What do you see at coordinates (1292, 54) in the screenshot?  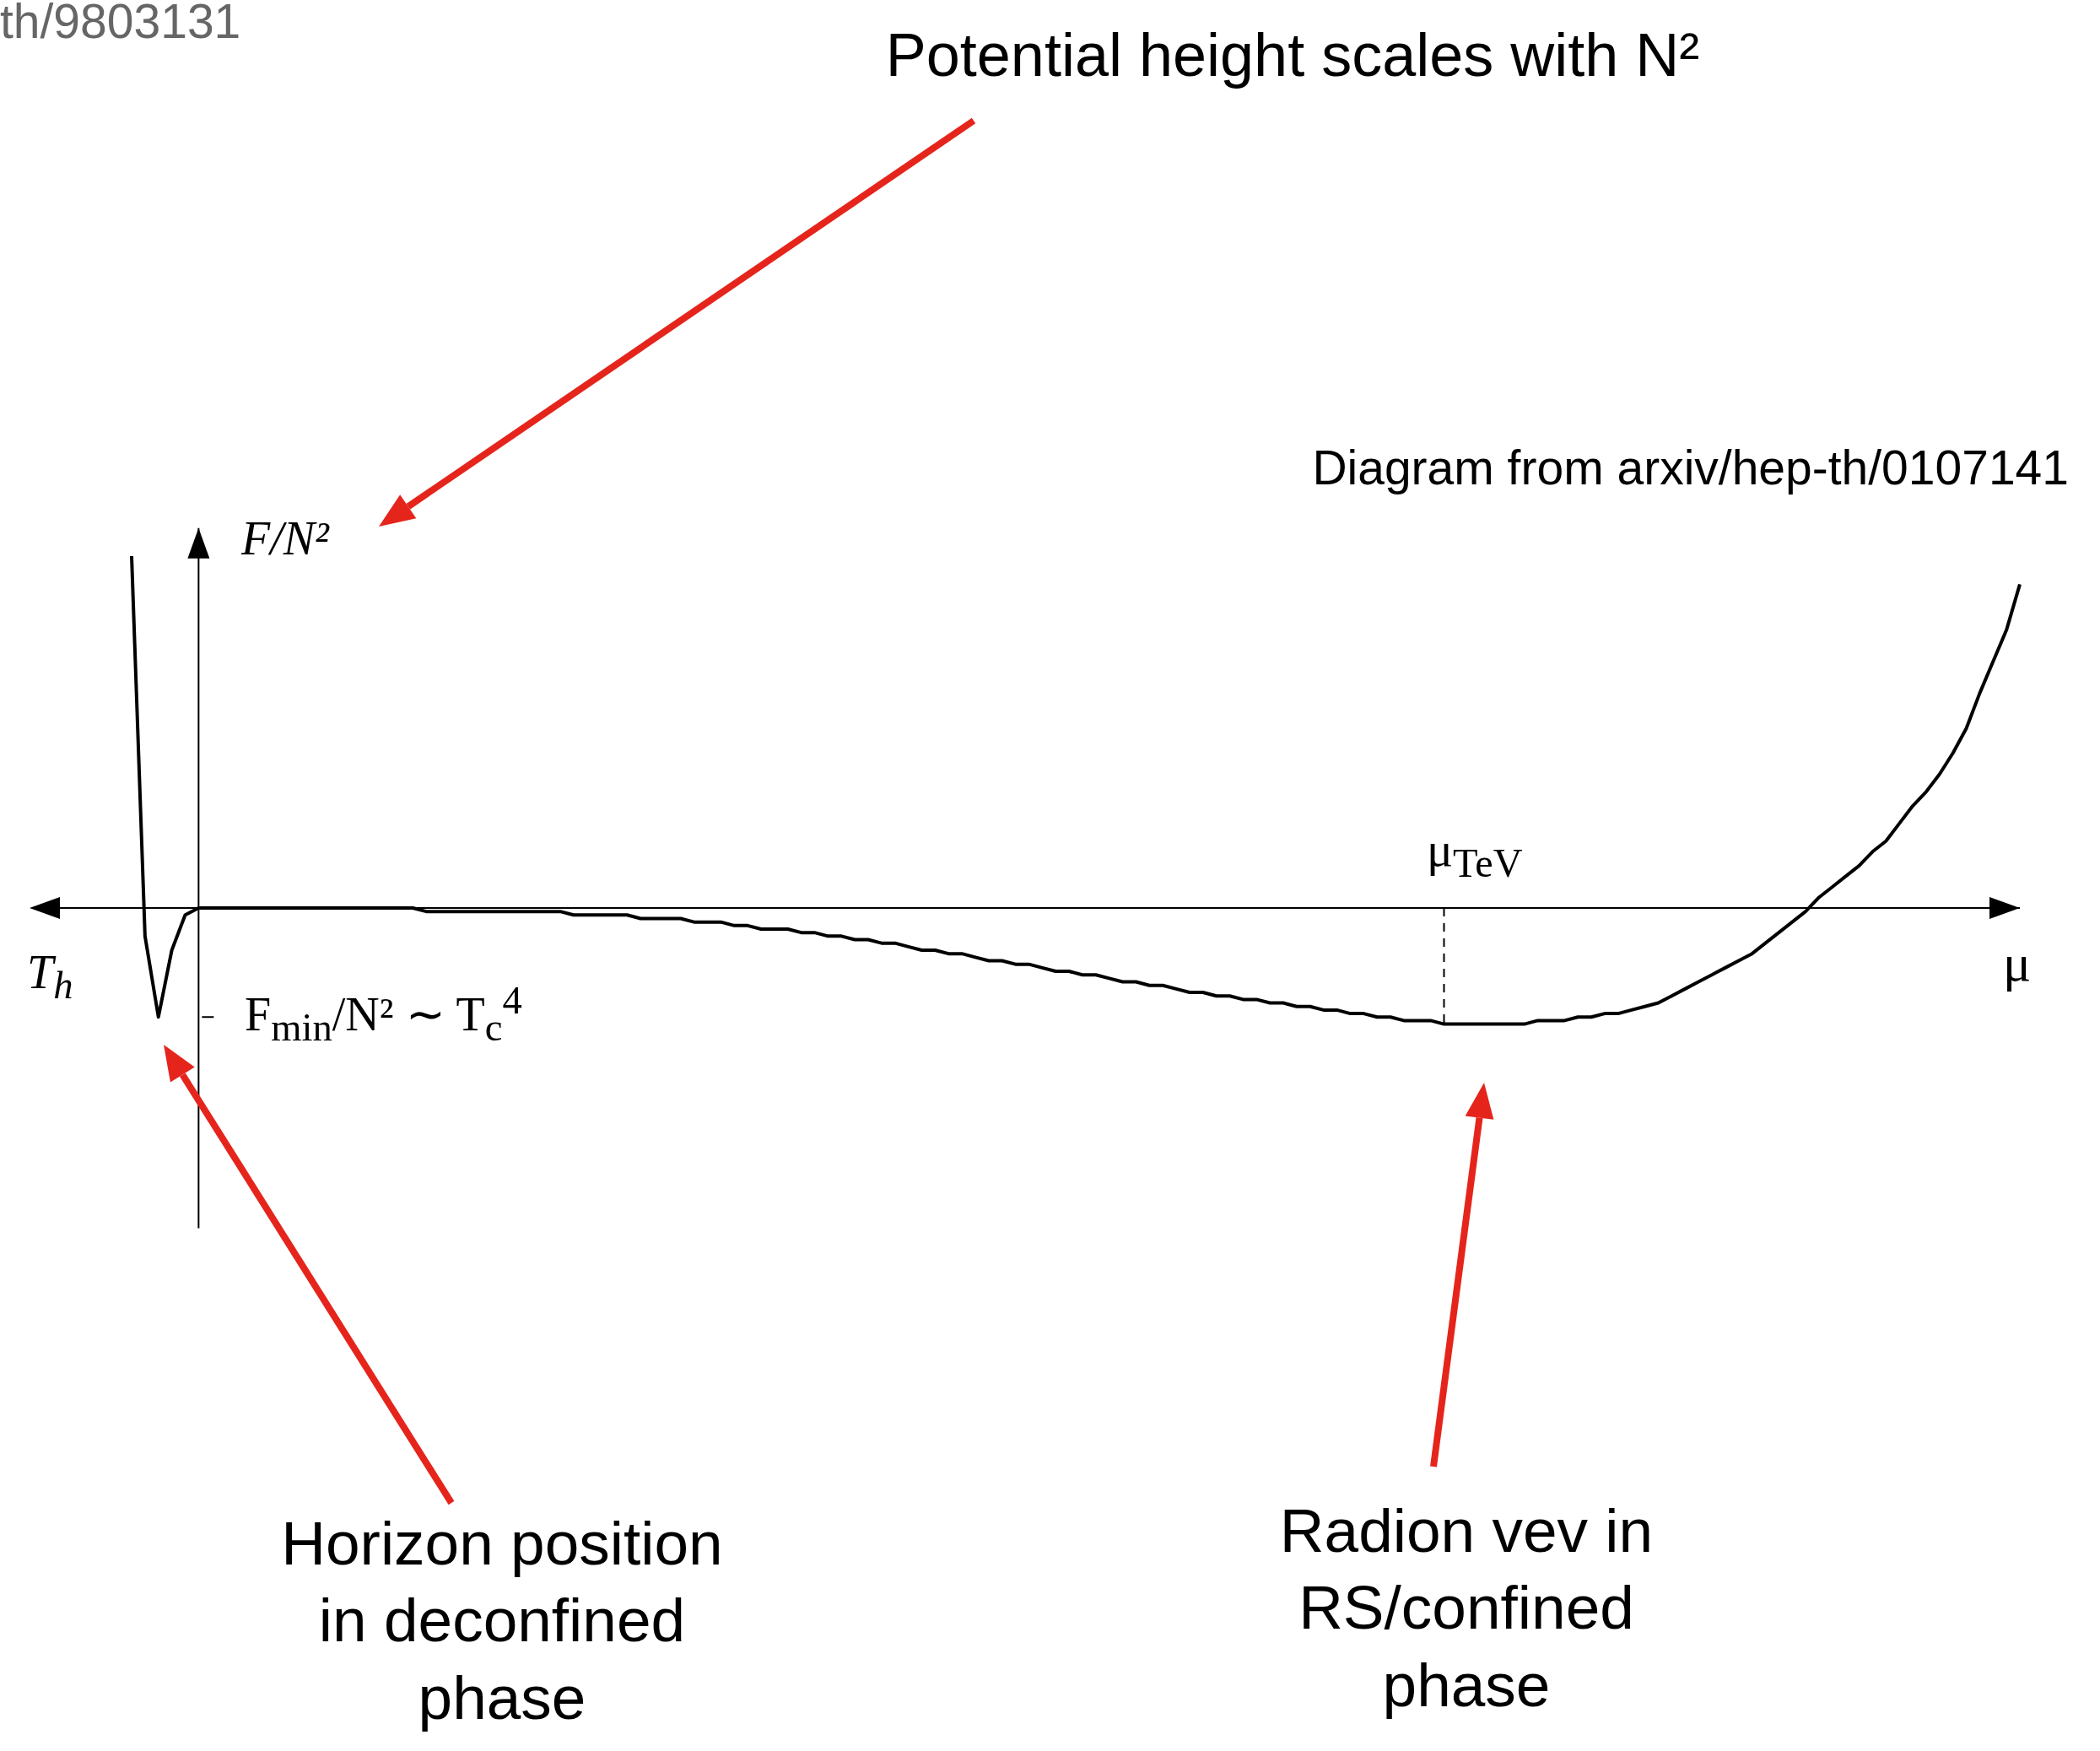 I see `text: Potential height scales with N²` at bounding box center [1292, 54].